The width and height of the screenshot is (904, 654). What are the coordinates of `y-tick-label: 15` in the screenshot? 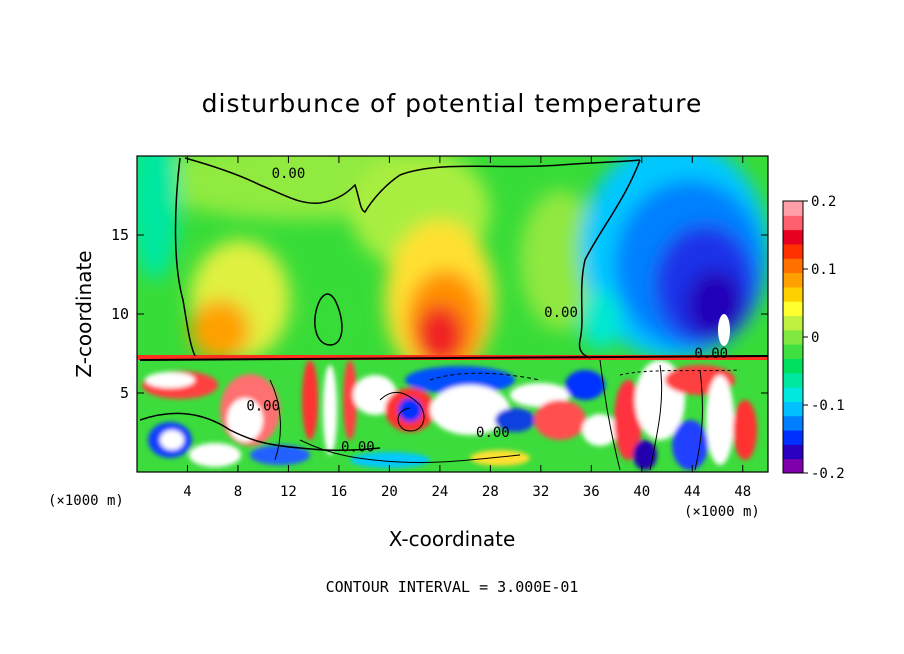 It's located at (120, 235).